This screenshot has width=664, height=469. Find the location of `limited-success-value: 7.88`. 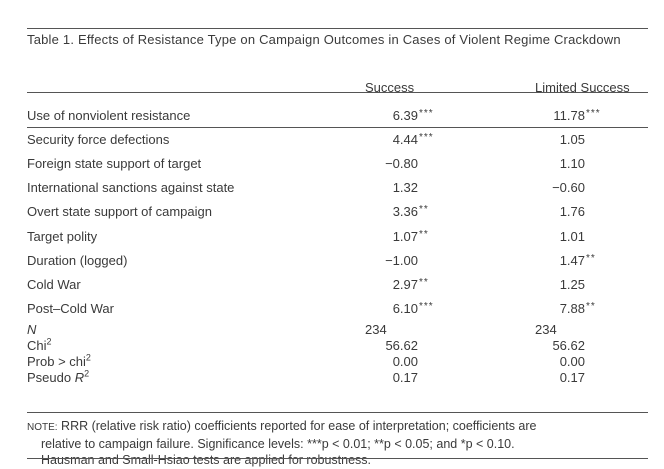

limited-success-value: 7.88 is located at coordinates (572, 308).